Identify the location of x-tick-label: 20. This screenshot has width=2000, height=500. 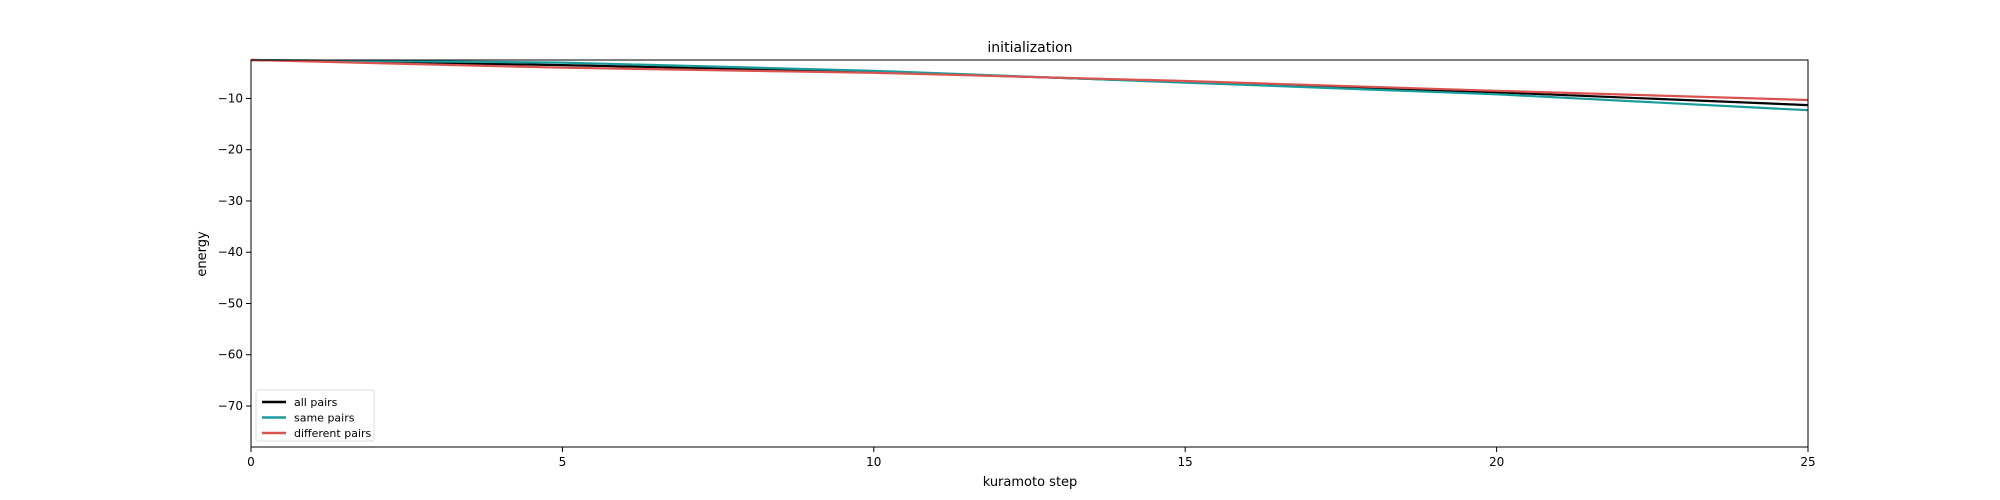
(1496, 462).